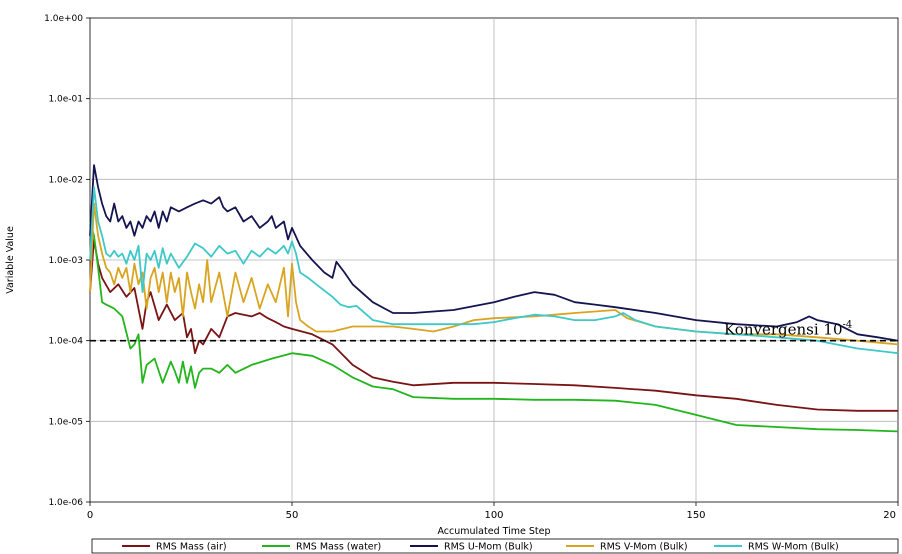 The width and height of the screenshot is (902, 554). Describe the element at coordinates (65, 342) in the screenshot. I see `y-tick-label: 1.0e-04` at that location.